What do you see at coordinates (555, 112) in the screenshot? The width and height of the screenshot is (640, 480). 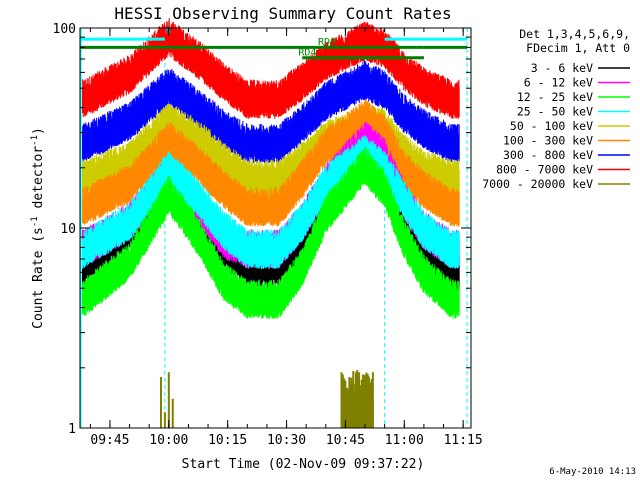 I see `legend-entry-3: 25 - 50 keV` at bounding box center [555, 112].